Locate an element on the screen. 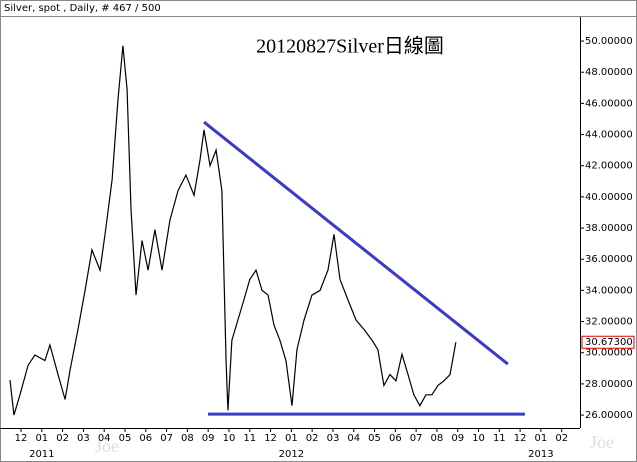 The height and width of the screenshot is (462, 637). header: Silver, spot , Daily, # 467 / 500 is located at coordinates (82, 8).